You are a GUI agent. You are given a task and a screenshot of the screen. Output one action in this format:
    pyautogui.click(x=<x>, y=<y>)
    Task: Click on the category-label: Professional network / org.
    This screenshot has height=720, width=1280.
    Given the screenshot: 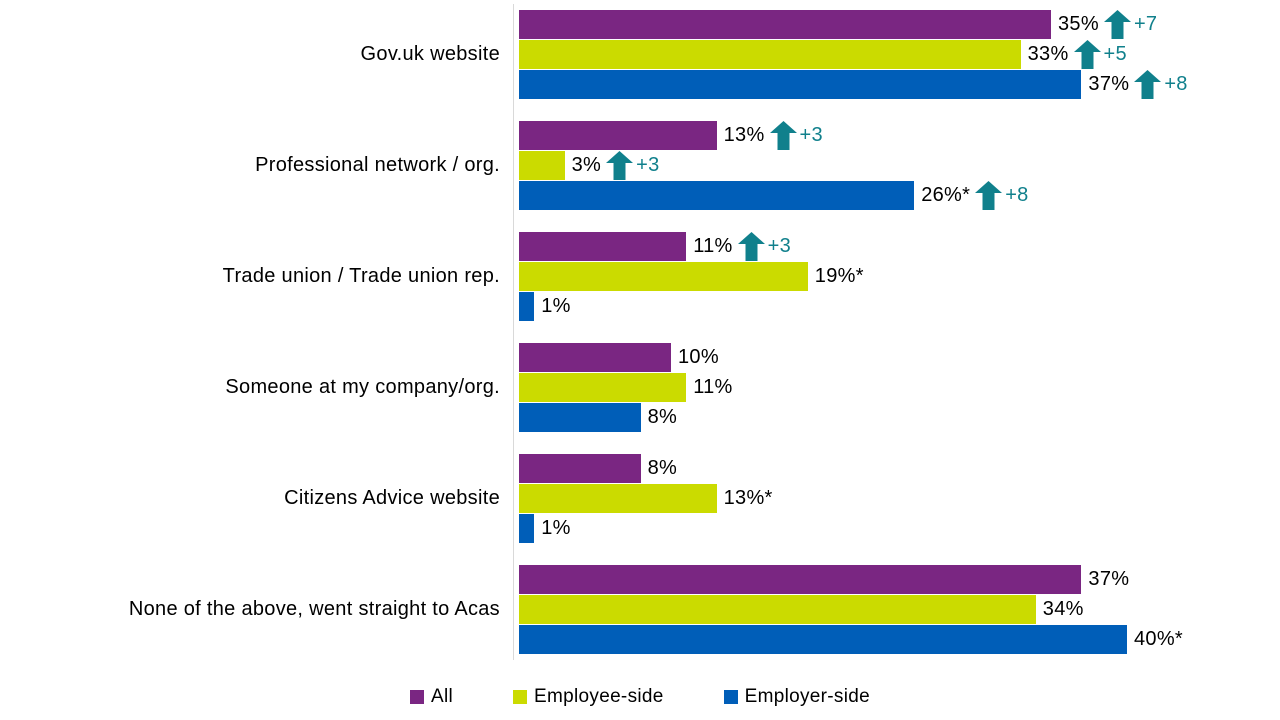 What is the action you would take?
    pyautogui.click(x=377, y=165)
    